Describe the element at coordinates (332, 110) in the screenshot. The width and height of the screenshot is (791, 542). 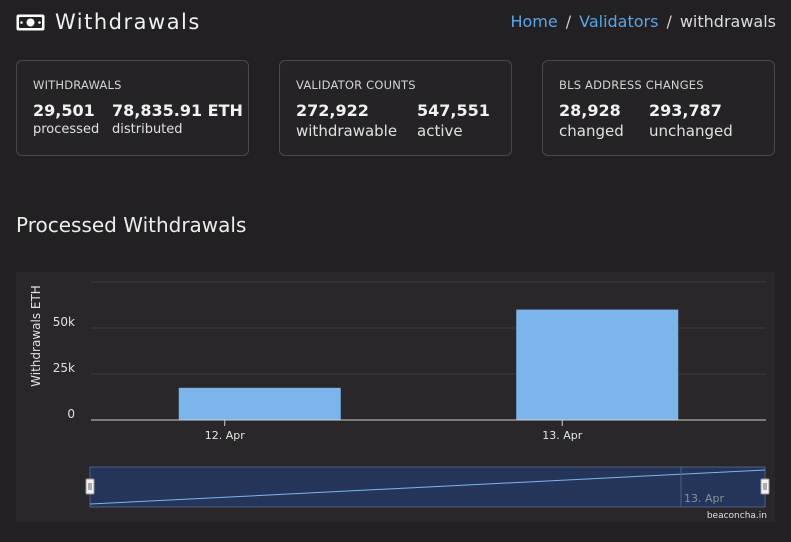
I see `stat-value: 272,922` at that location.